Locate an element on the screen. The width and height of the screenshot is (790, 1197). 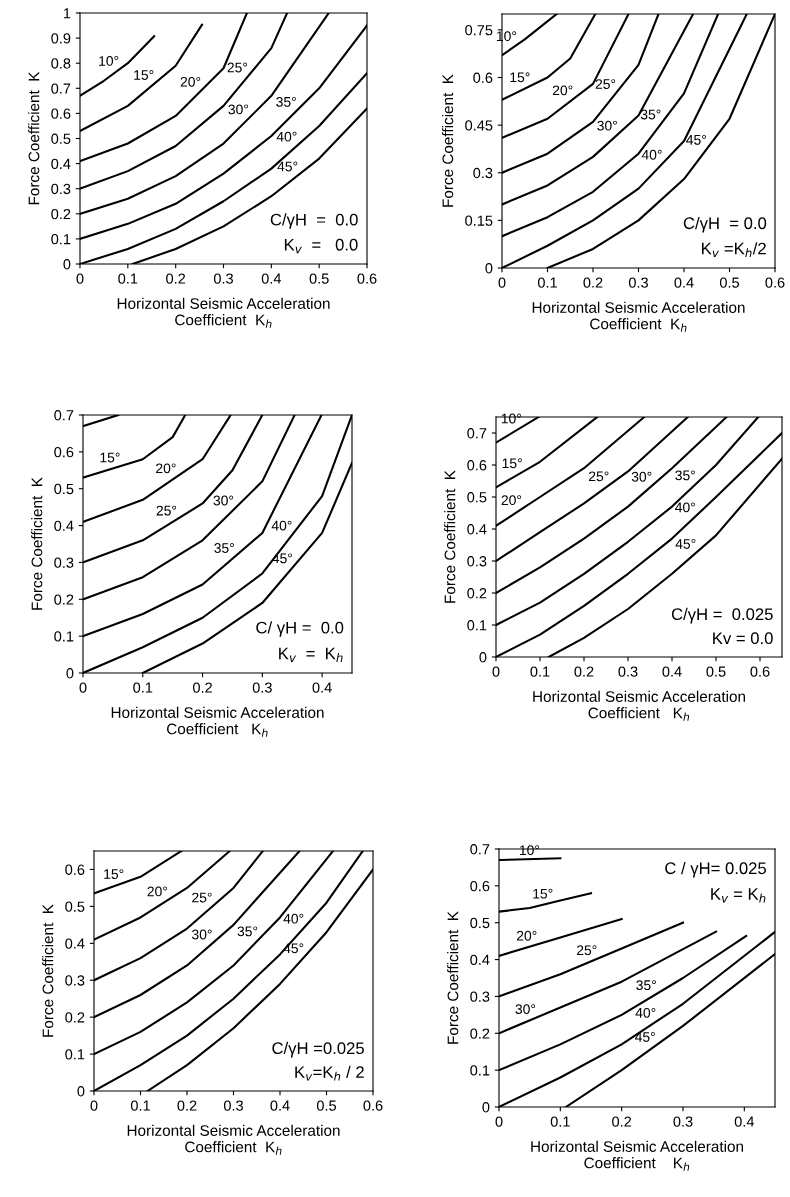
annotation: C/γH = 0.025 is located at coordinates (722, 615).